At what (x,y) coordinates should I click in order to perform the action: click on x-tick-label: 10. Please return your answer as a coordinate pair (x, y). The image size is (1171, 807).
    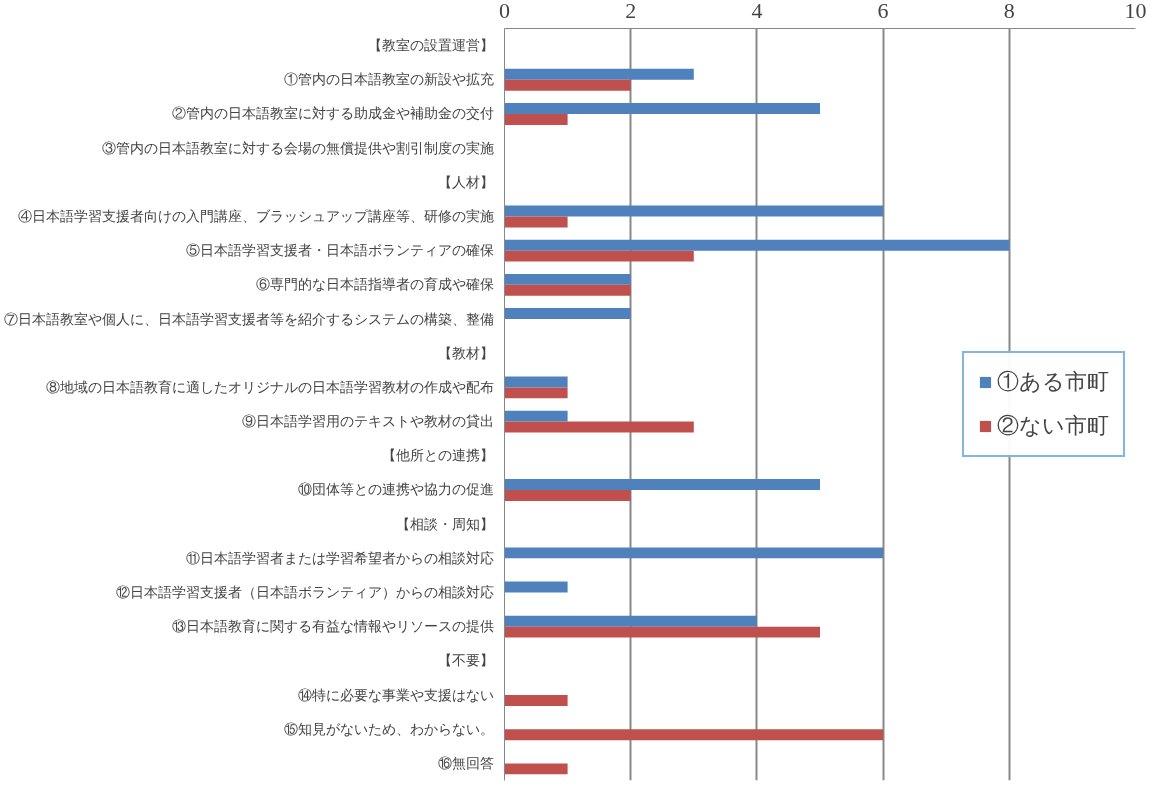
    Looking at the image, I should click on (1135, 11).